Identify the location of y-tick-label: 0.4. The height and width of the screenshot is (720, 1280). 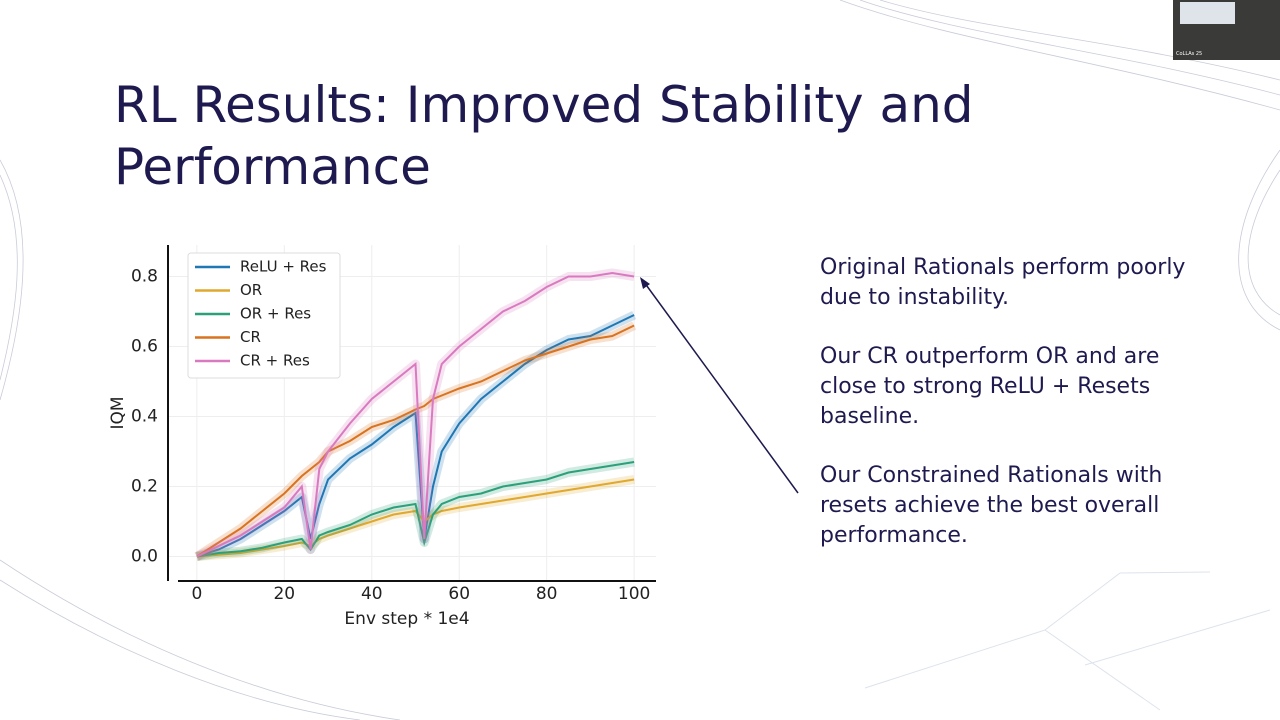
(144, 417).